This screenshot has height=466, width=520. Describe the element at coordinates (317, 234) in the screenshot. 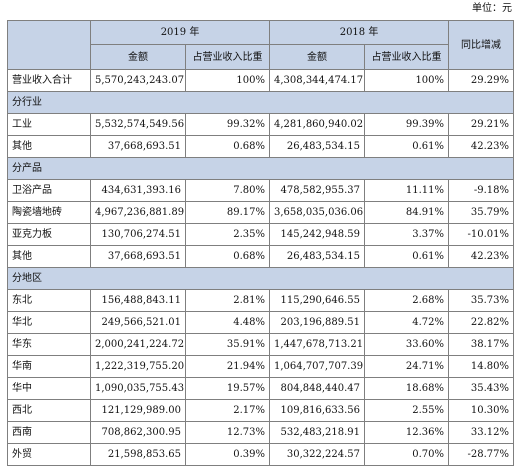

I see `amount-2018: 145,242,948.59` at that location.